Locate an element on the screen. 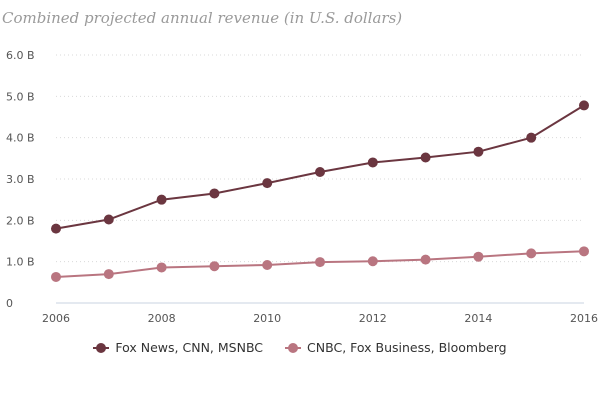  y-tick-label: 2.0 B is located at coordinates (20, 220).